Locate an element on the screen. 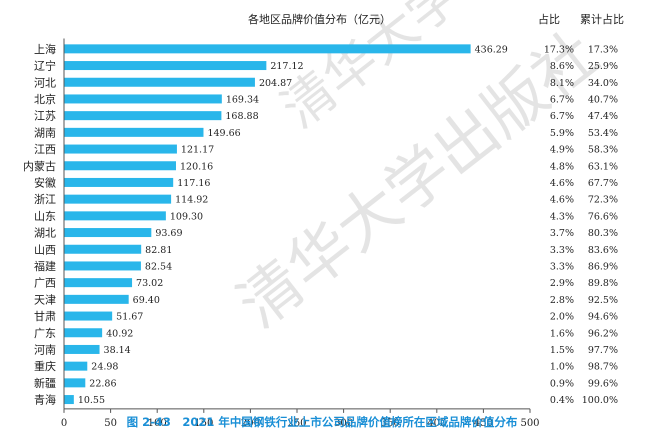  cumulative-value: 92.5% is located at coordinates (603, 300).